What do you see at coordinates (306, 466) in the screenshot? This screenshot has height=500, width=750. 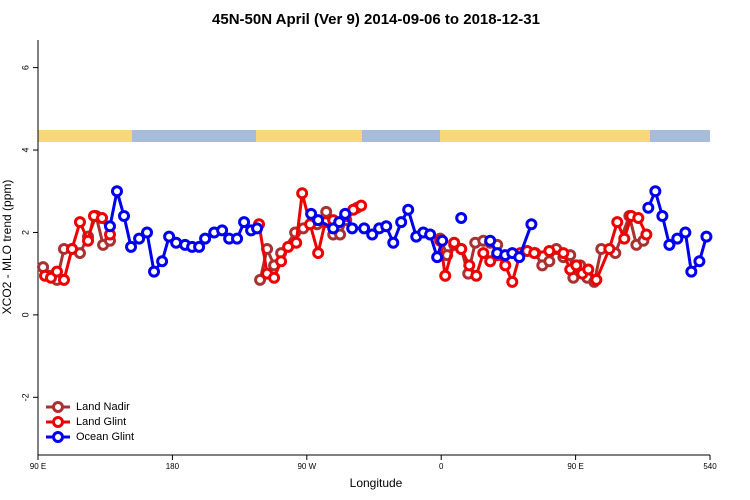 I see `x-tick-label: 90 W` at bounding box center [306, 466].